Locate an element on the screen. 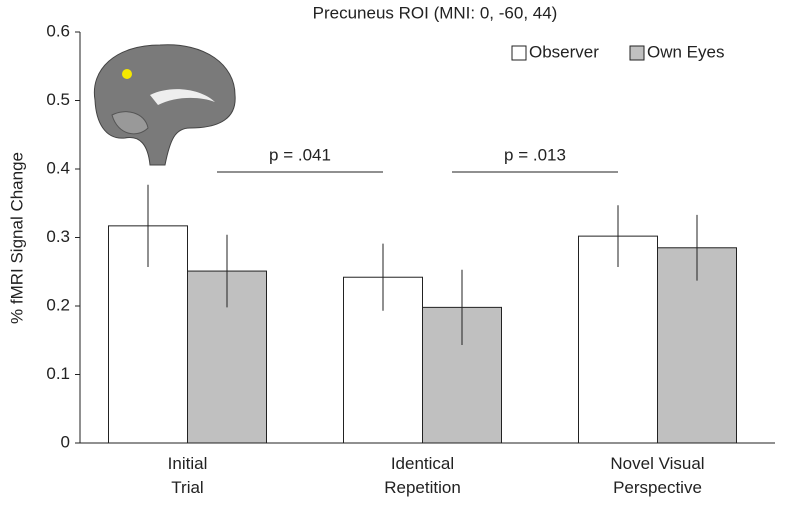  brain-illustration is located at coordinates (164, 105).